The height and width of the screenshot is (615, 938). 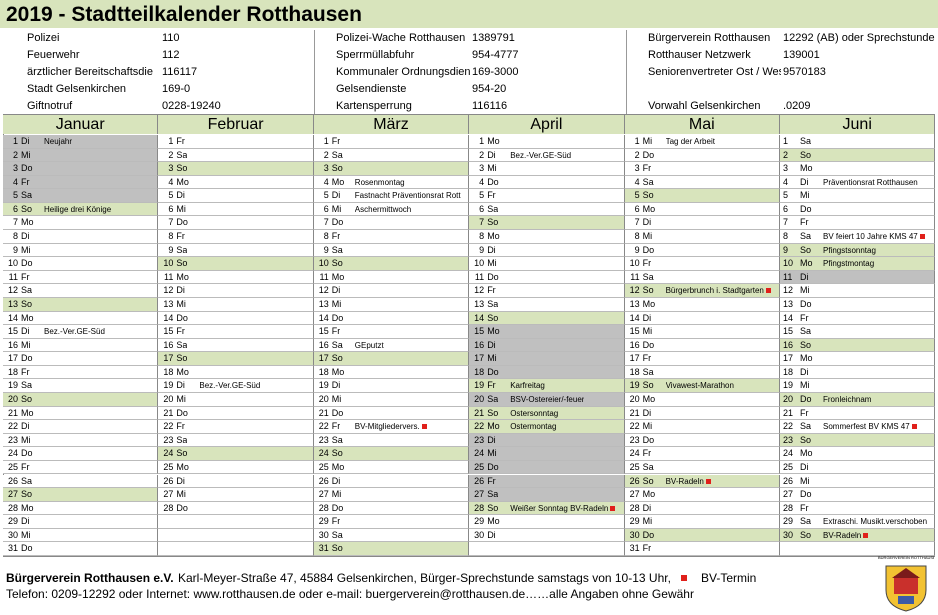 I want to click on day-number: 3, so click(x=637, y=168).